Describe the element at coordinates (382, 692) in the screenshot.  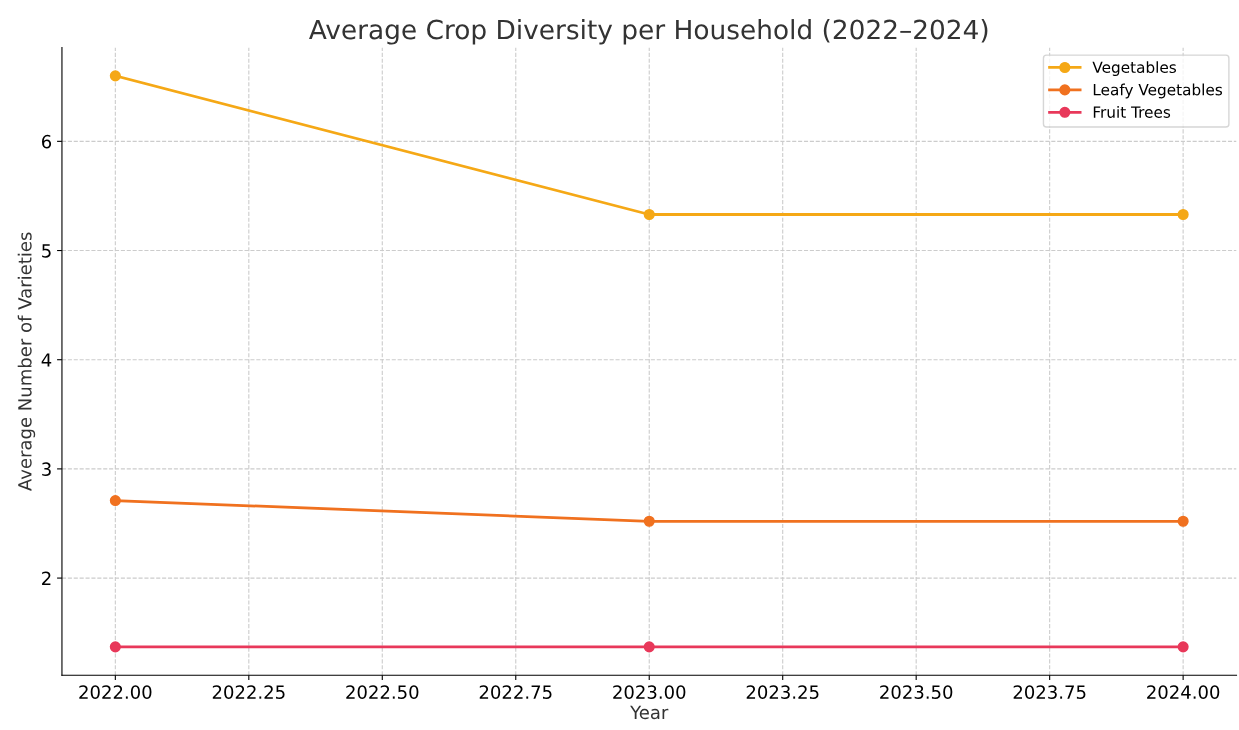
I see `x-tick-label: 2022.50` at that location.